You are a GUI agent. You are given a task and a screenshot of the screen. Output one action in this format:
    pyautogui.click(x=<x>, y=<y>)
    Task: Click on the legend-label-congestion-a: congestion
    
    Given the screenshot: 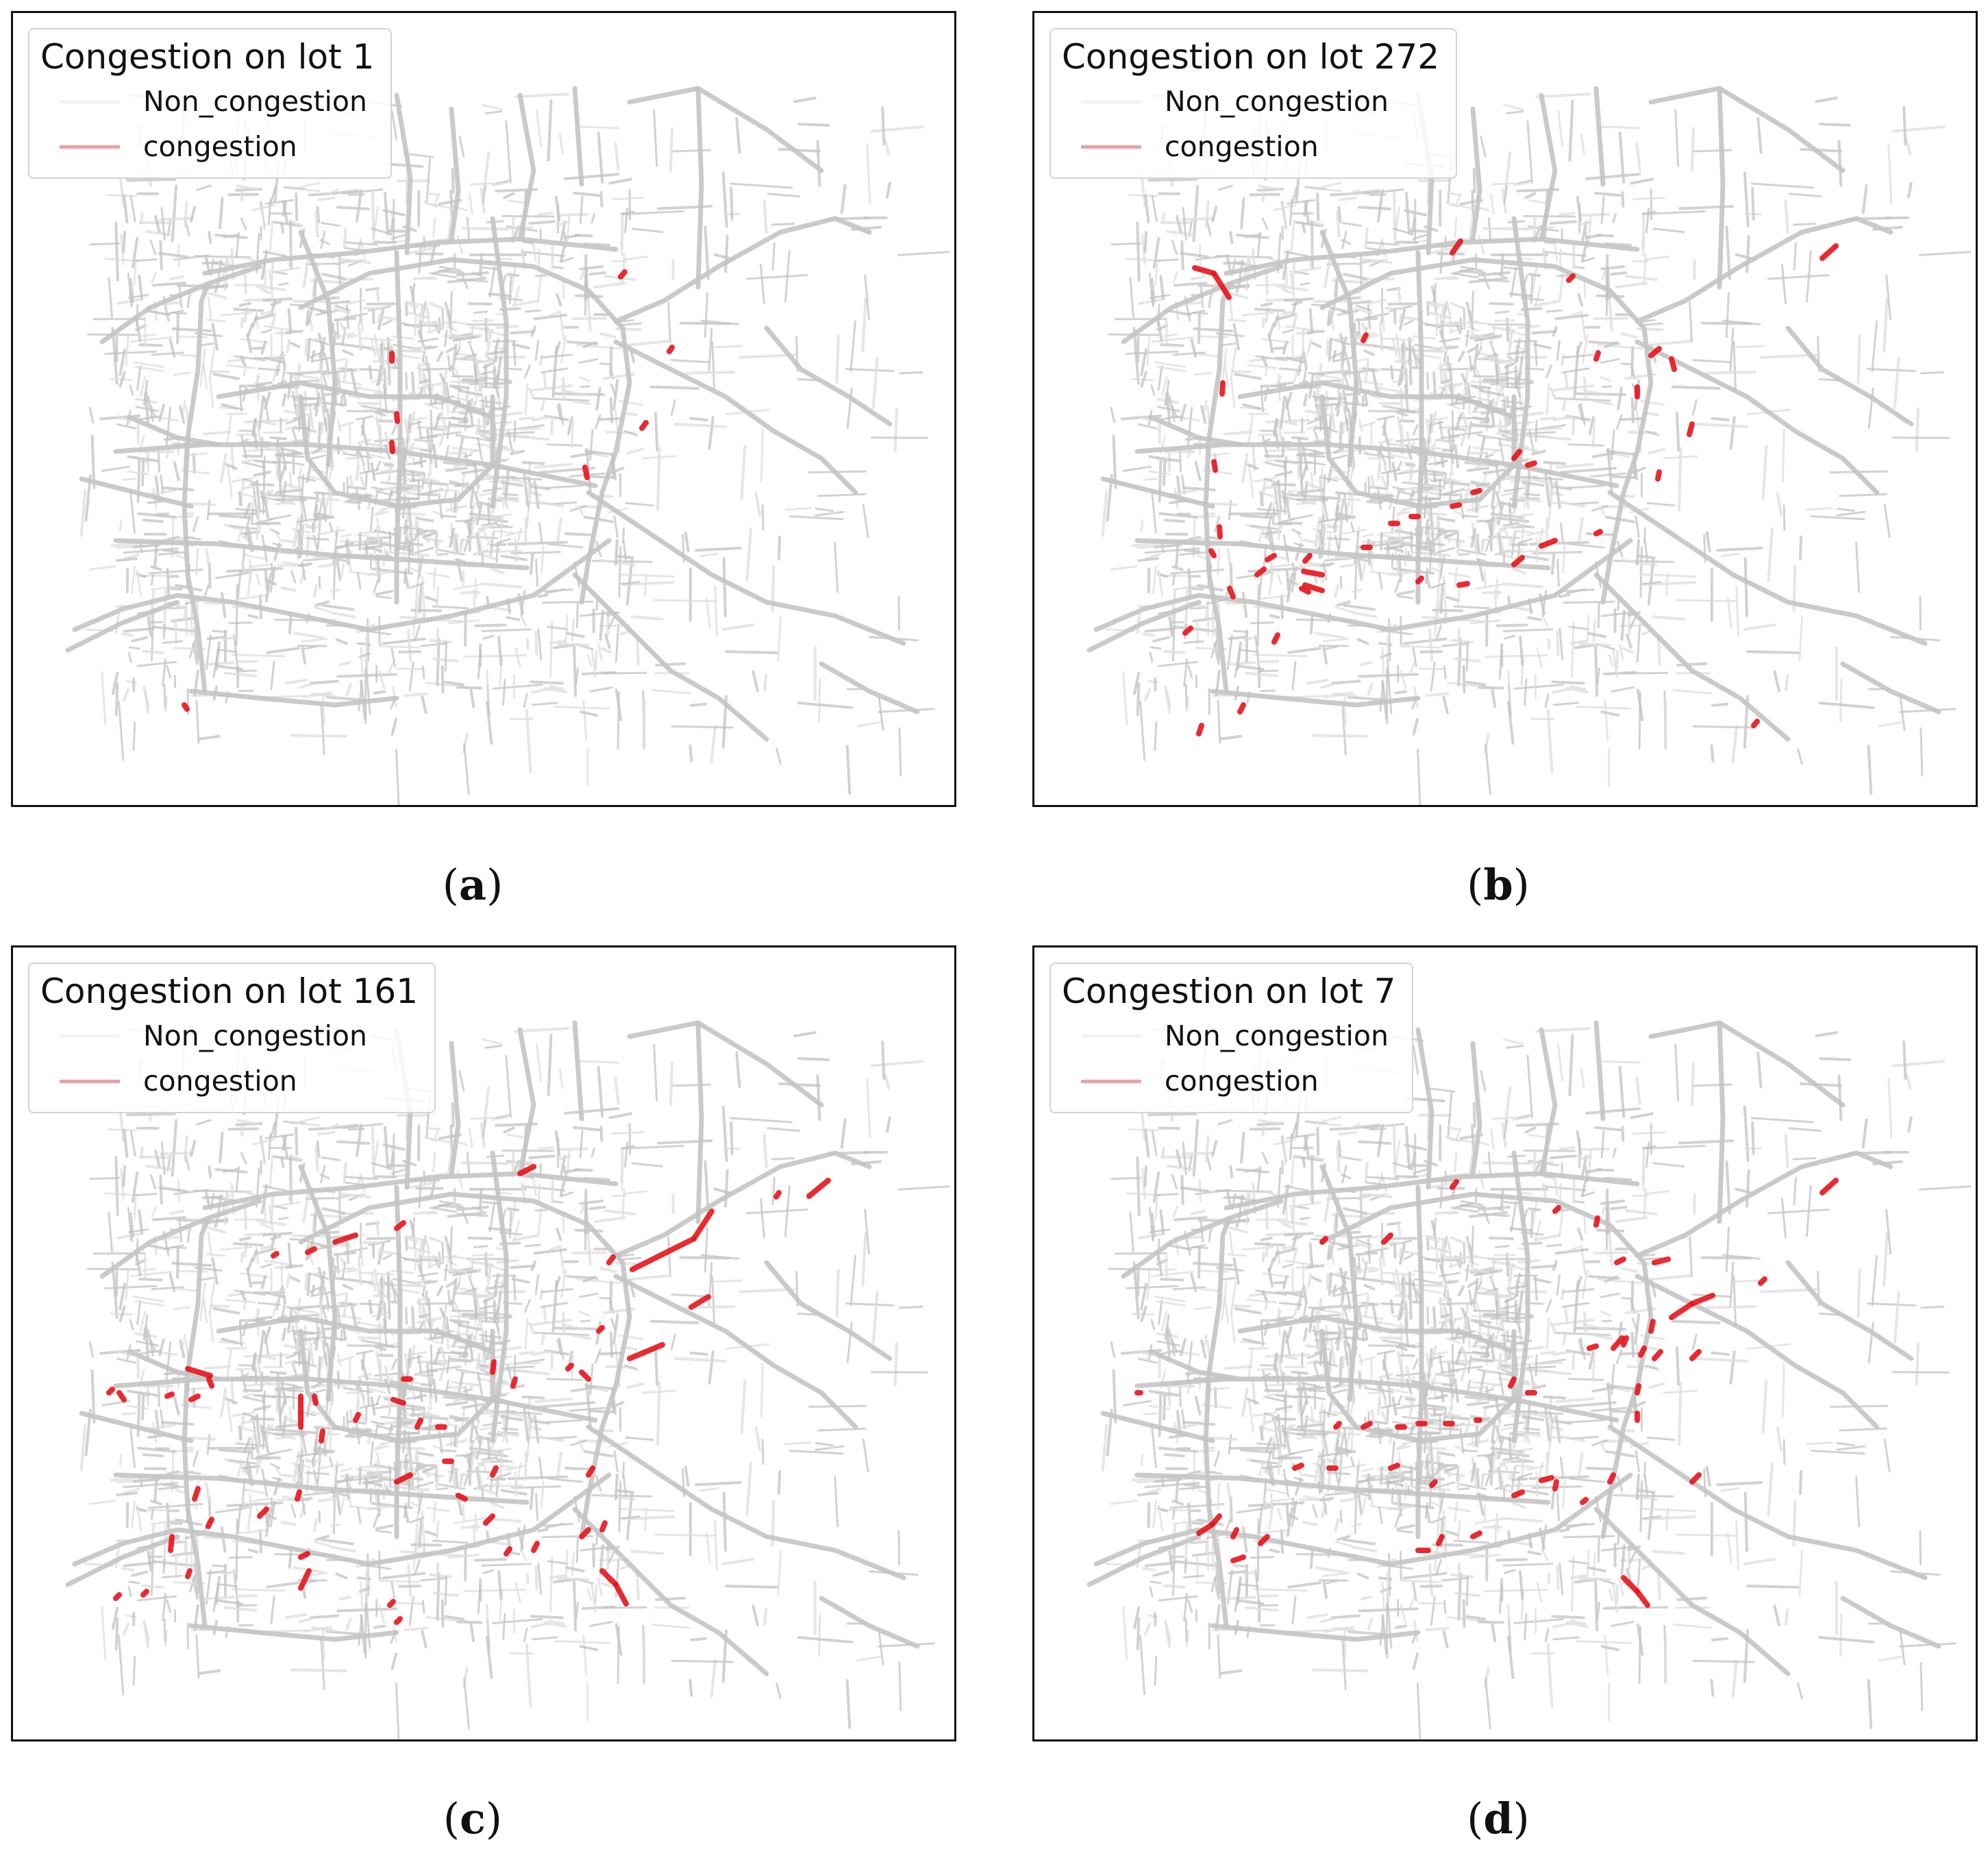 What is the action you would take?
    pyautogui.click(x=220, y=146)
    